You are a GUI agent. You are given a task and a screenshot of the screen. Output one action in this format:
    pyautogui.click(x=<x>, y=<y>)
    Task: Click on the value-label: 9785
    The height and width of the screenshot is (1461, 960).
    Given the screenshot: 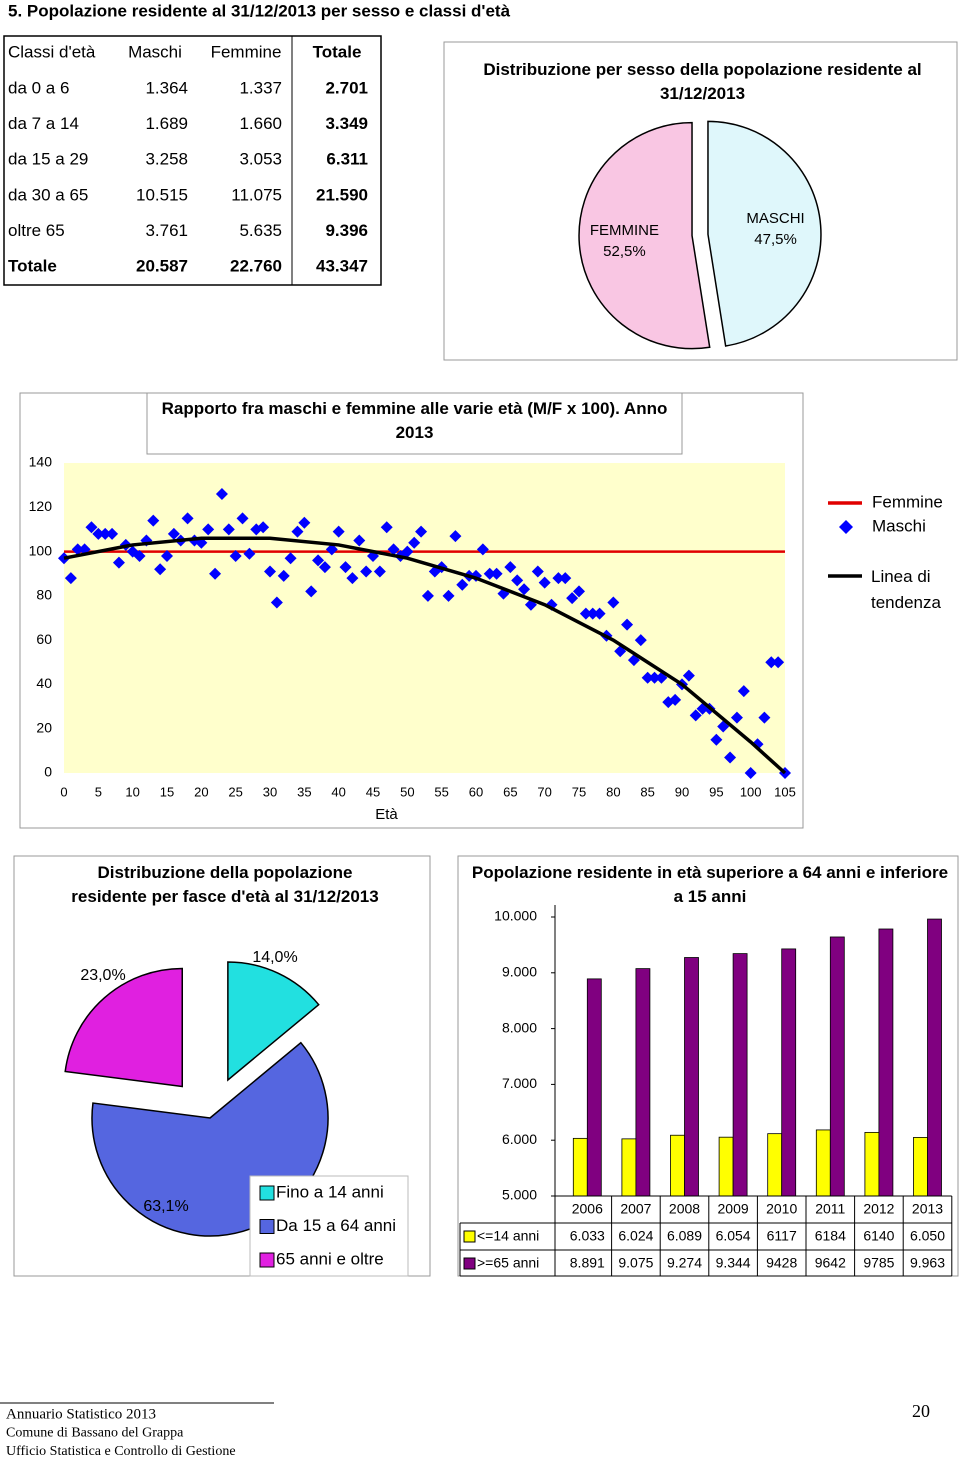 What is the action you would take?
    pyautogui.click(x=878, y=1263)
    